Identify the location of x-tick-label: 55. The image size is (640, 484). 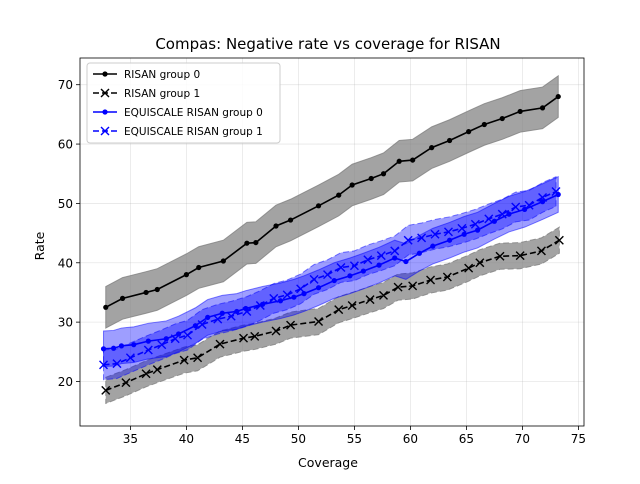
(354, 439).